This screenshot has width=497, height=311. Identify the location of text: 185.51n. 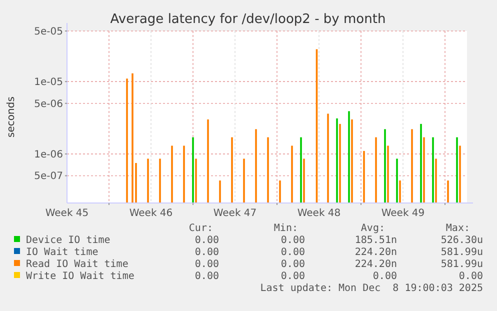
(375, 240).